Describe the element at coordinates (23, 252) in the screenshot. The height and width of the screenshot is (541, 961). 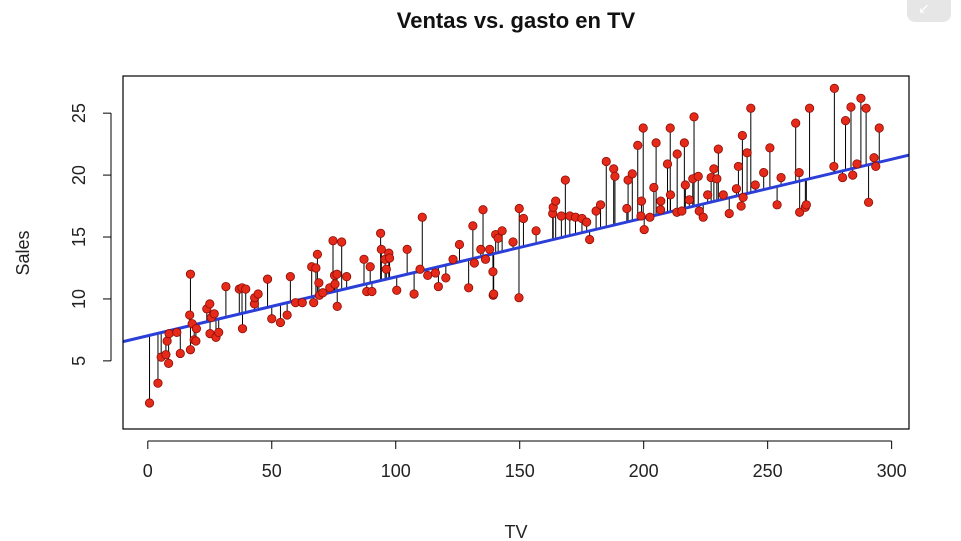
I see `y-axis-title: Sales` at that location.